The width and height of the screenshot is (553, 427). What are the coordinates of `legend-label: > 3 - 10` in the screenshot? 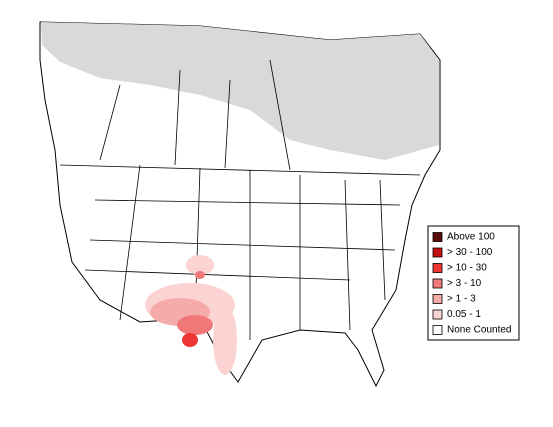 It's located at (464, 283).